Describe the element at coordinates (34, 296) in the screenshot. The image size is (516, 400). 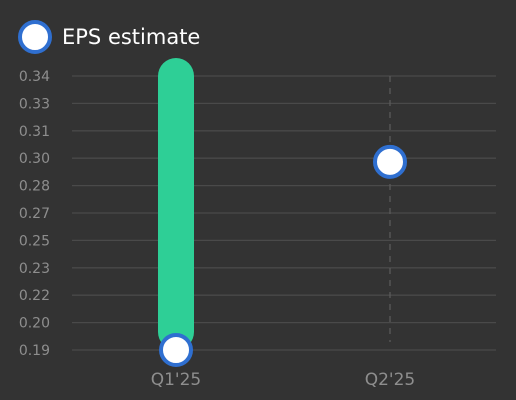
I see `y-tick-label: 0.22` at that location.